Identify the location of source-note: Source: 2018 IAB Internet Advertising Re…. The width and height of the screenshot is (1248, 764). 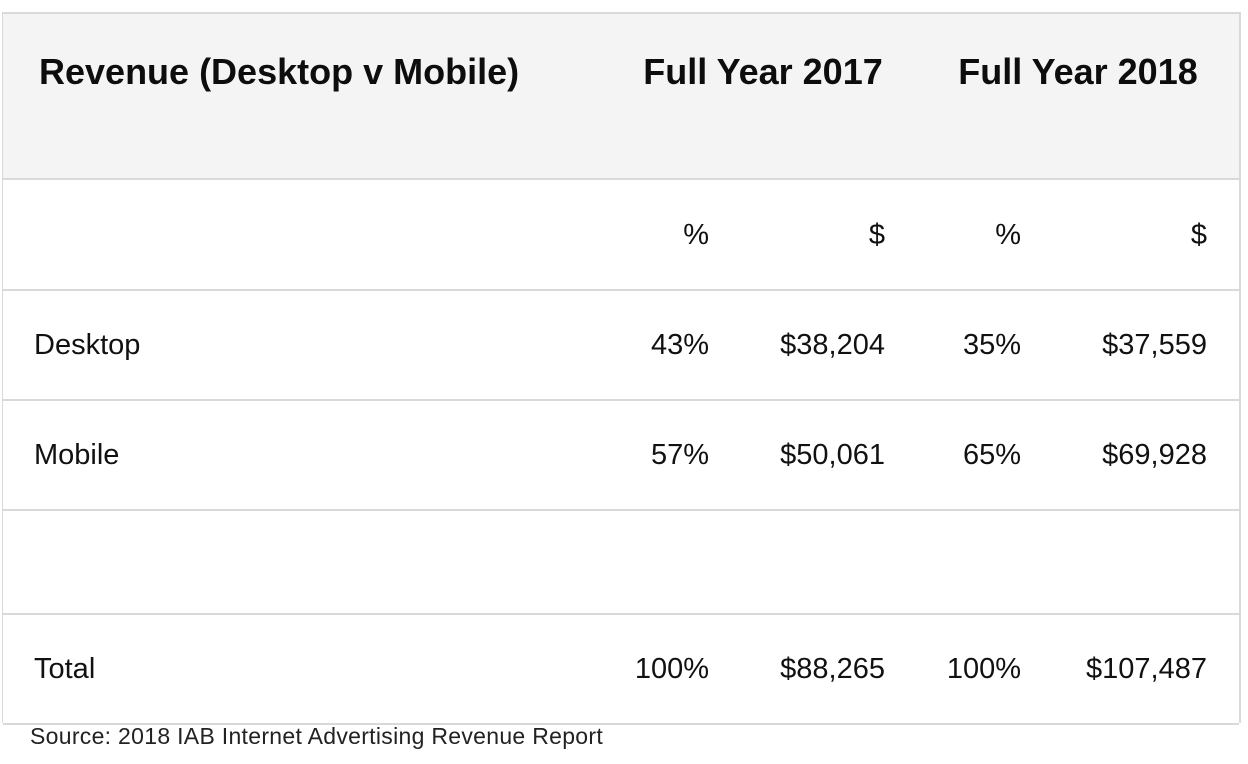
(317, 736).